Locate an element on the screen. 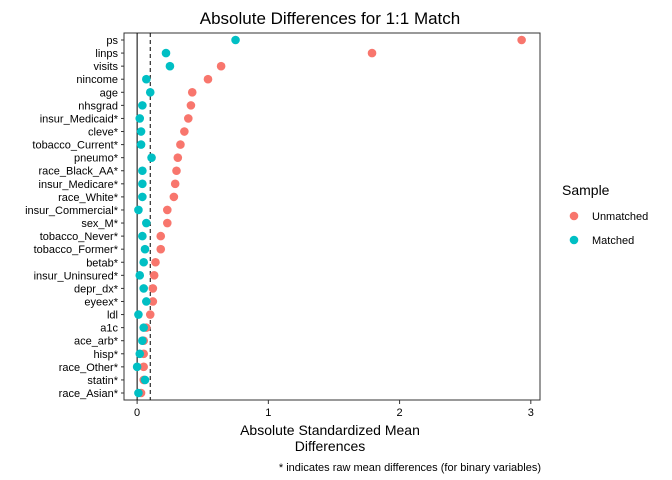 This screenshot has height=480, width=672. y-tick-label: pneumo* is located at coordinates (96, 159).